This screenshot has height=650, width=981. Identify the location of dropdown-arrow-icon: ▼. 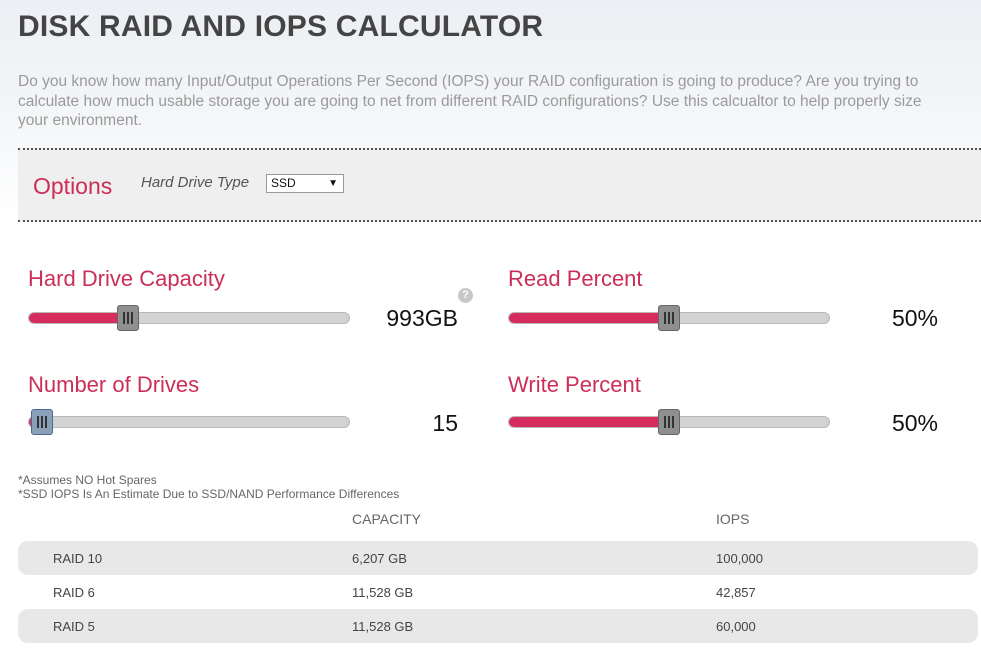
(333, 183).